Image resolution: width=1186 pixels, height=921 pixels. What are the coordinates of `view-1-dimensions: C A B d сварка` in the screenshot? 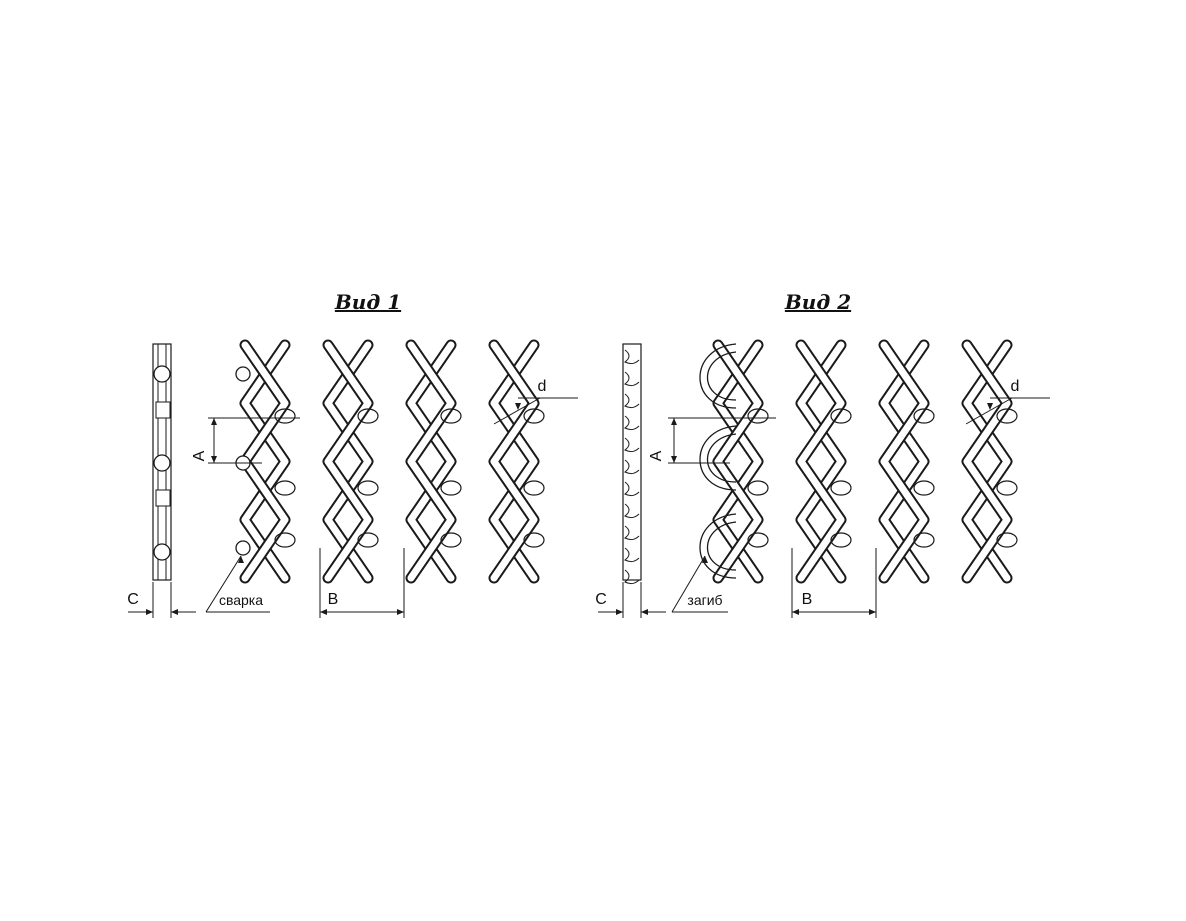 It's located at (352, 498).